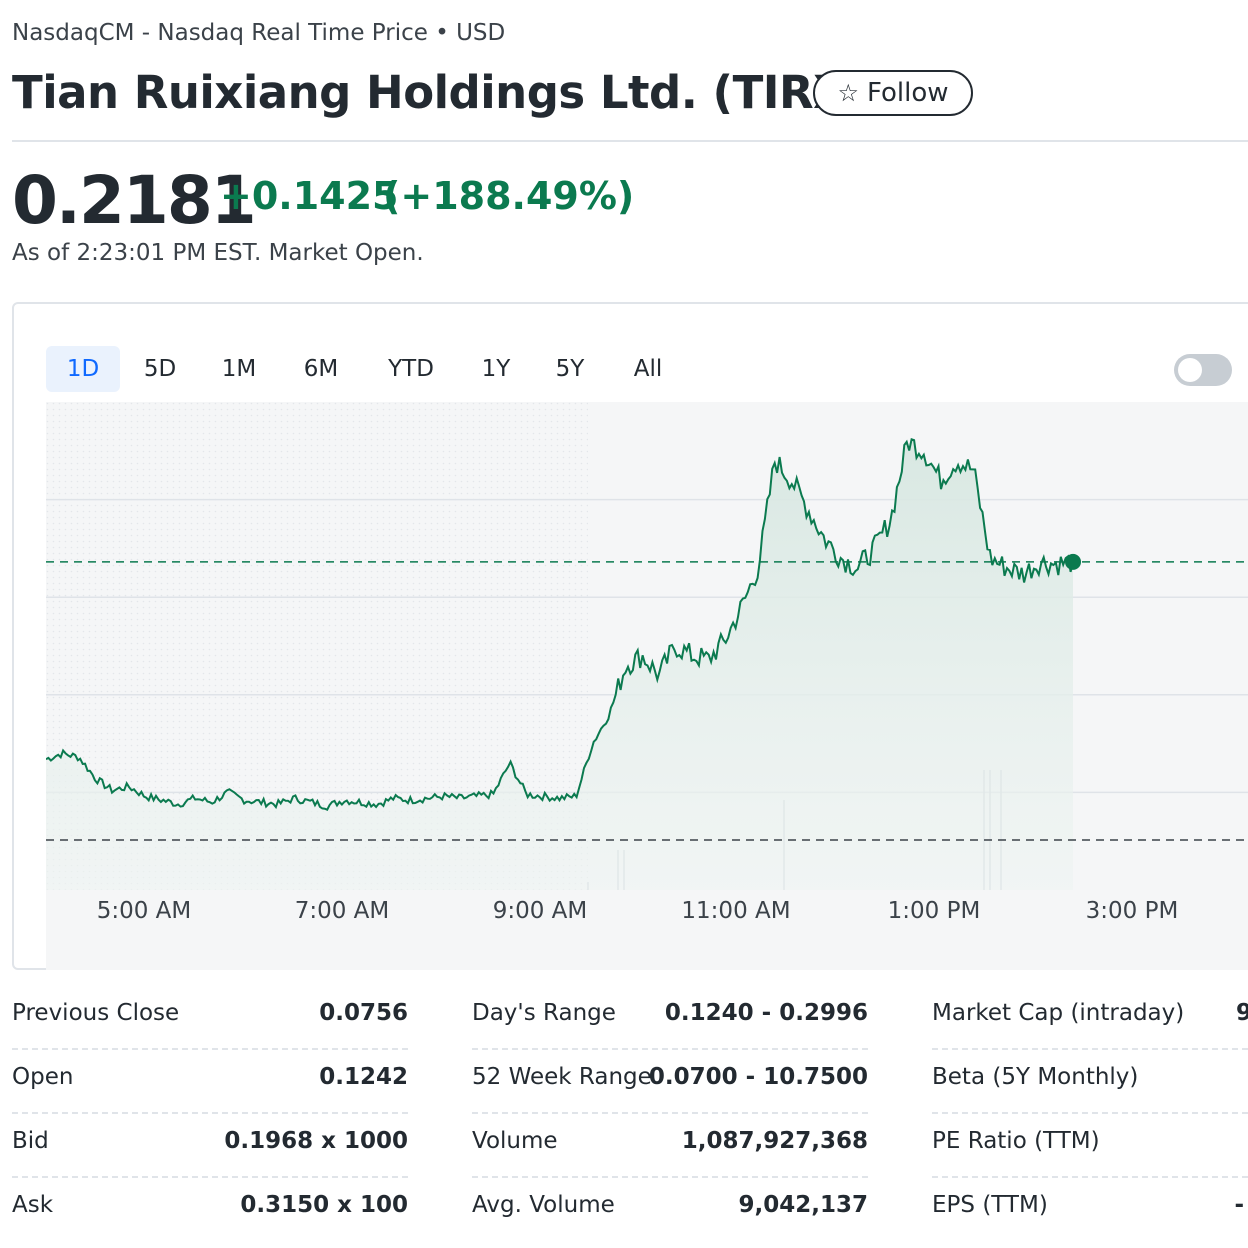 The height and width of the screenshot is (1248, 1248). What do you see at coordinates (210, 1018) in the screenshot?
I see `stat-previous-close: Previous Close 0.0756` at bounding box center [210, 1018].